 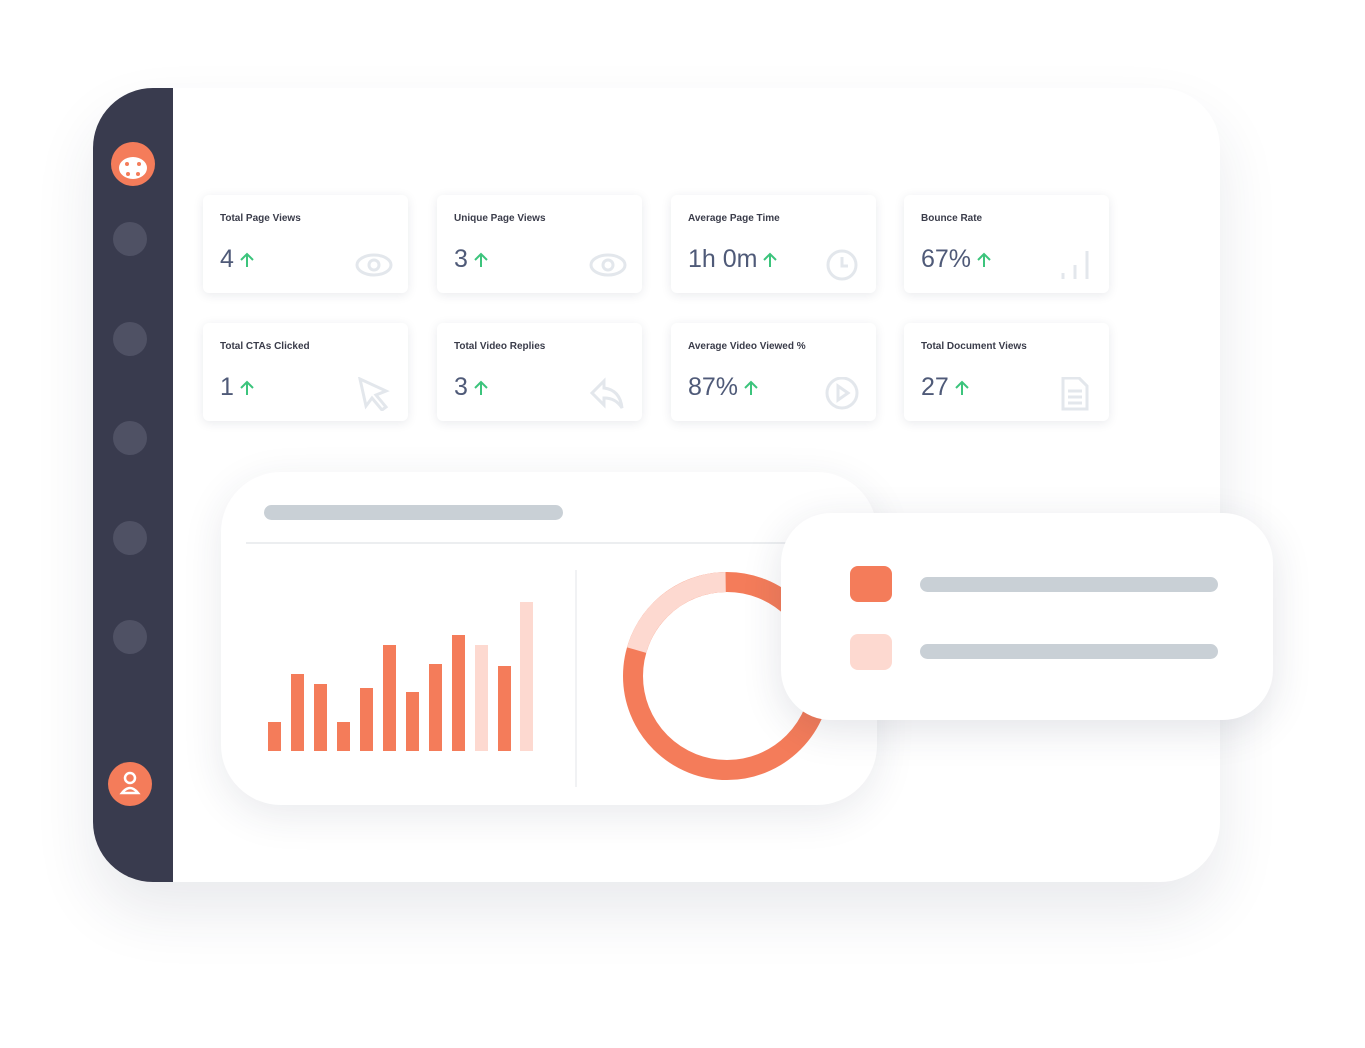 I want to click on stat-value-row: 27, so click(x=945, y=387).